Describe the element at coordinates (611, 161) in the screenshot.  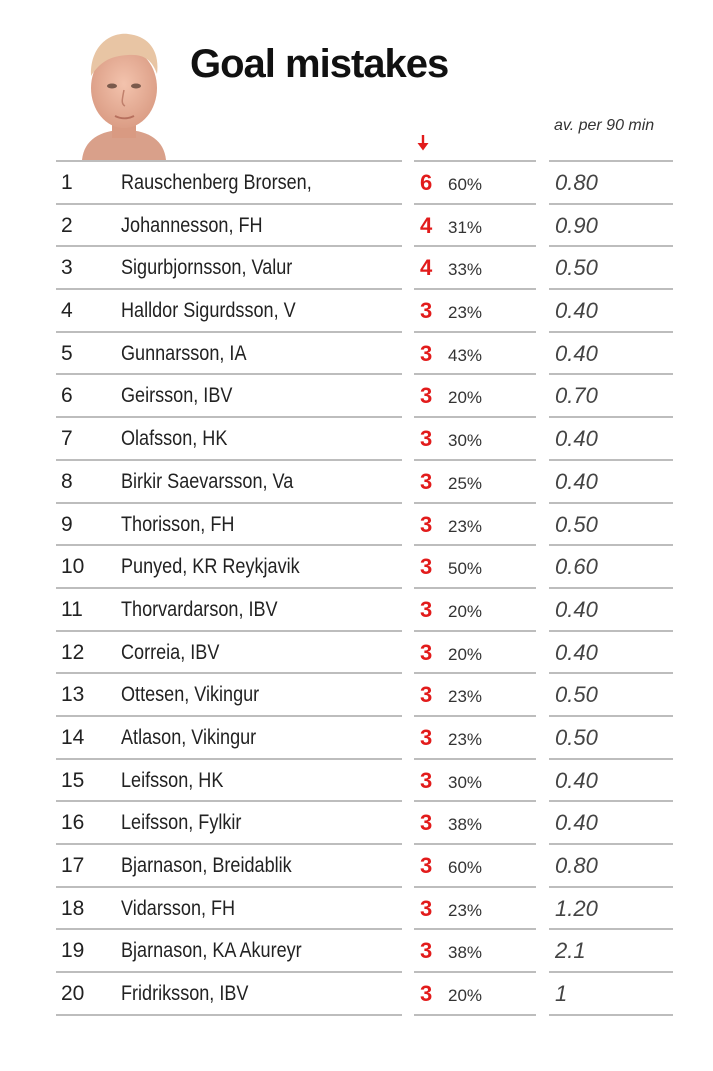
I see `rule-avg-col` at that location.